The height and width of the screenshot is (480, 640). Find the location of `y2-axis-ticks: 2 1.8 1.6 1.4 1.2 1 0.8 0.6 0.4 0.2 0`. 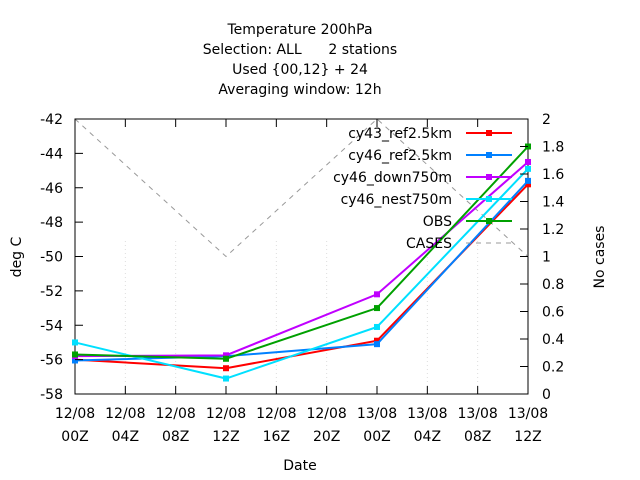

y2-axis-ticks: 2 1.8 1.6 1.4 1.2 1 0.8 0.6 0.4 0.2 0 is located at coordinates (542, 257).